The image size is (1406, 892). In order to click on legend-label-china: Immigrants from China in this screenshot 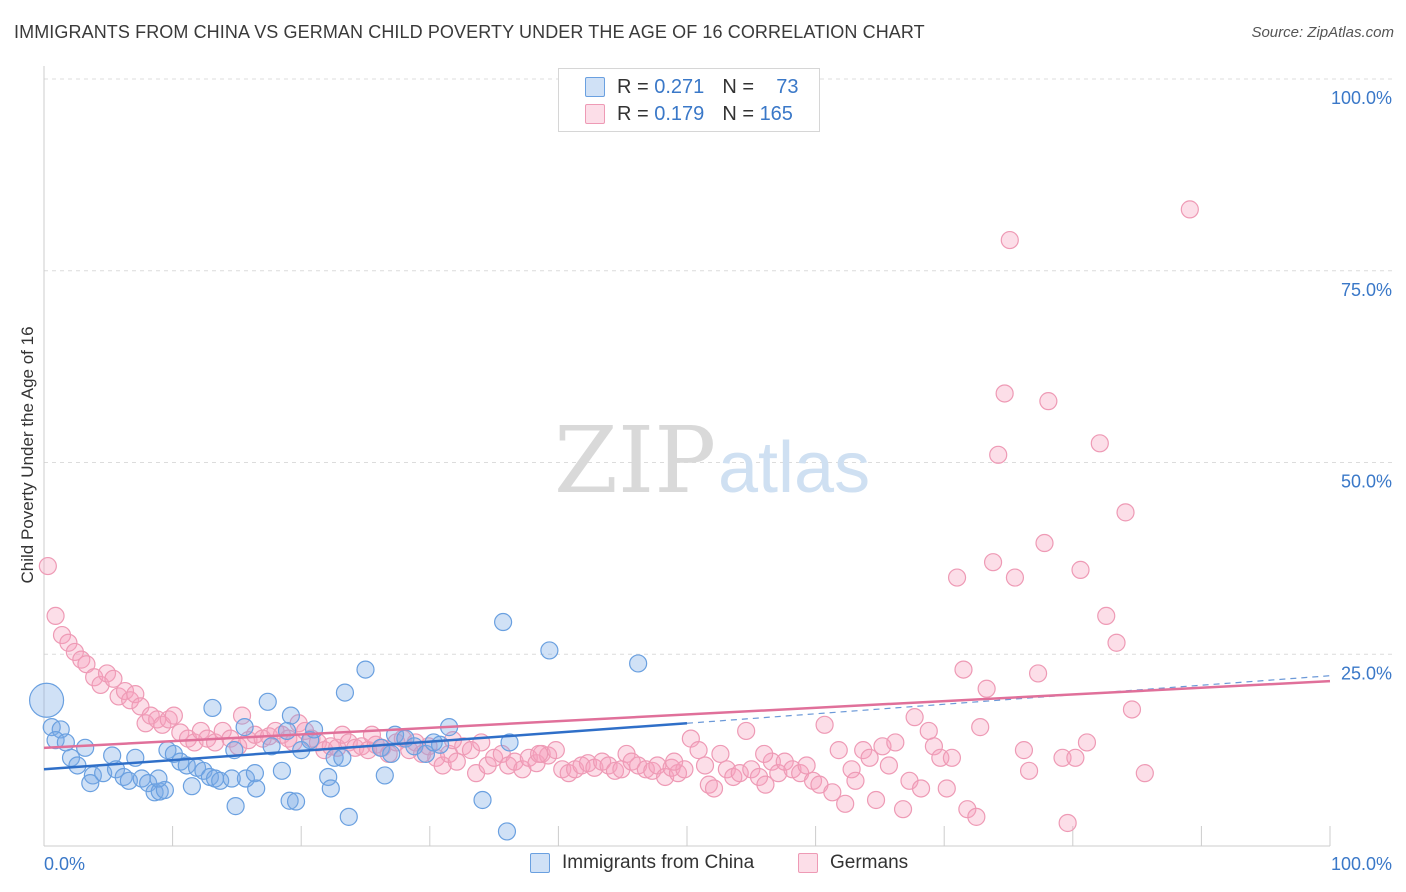, I will do `click(658, 862)`.